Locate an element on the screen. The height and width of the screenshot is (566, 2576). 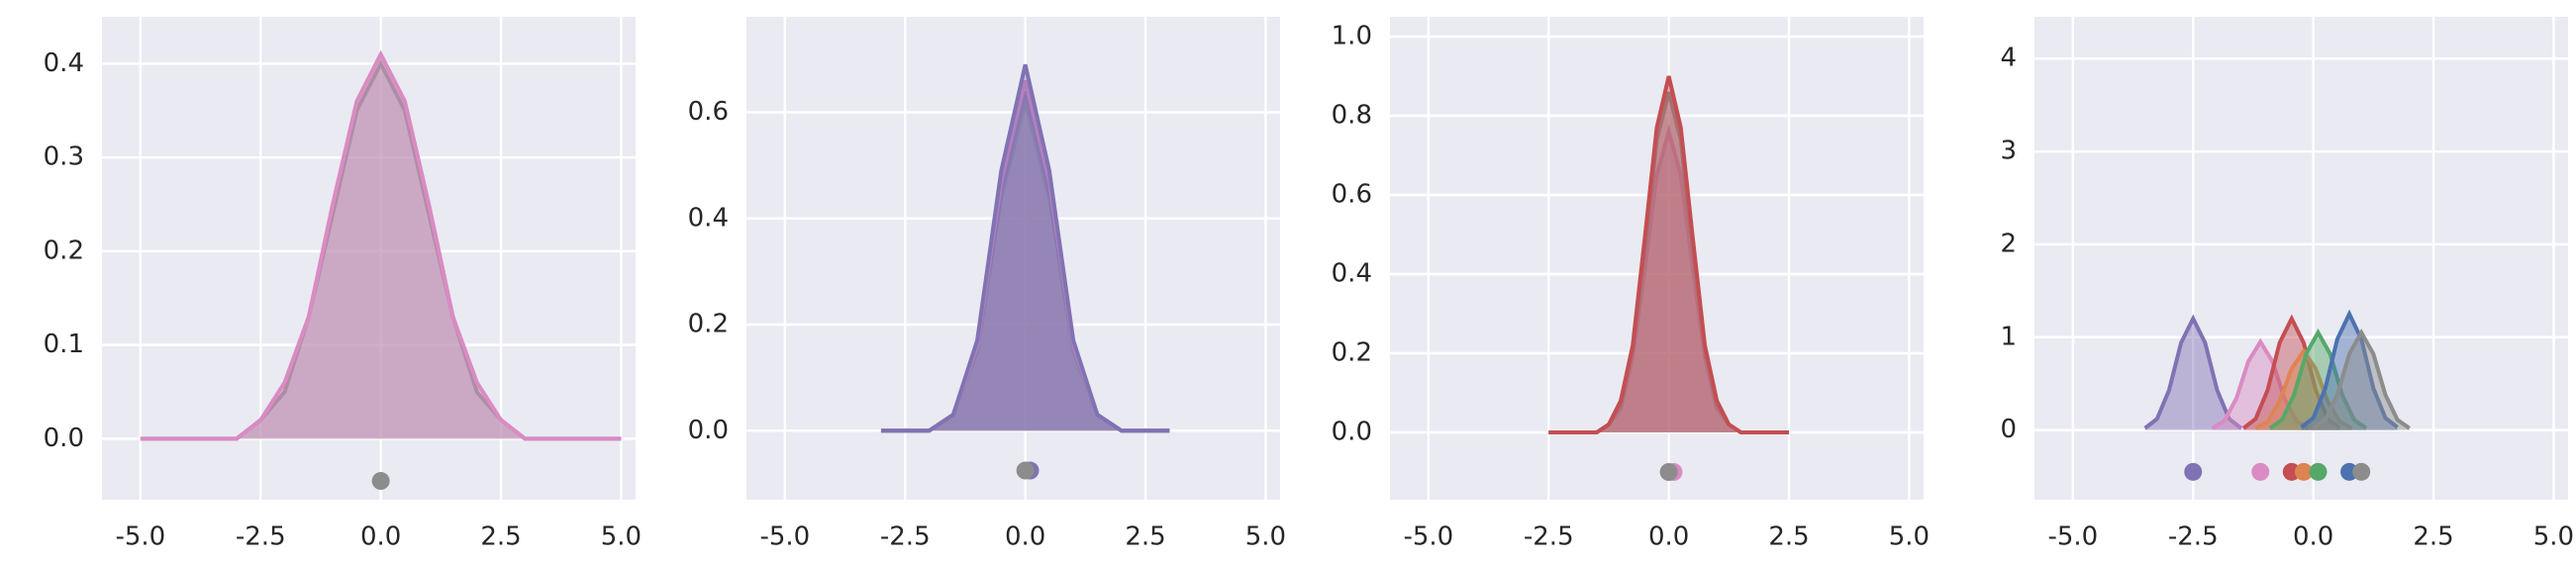
y-tick-label: 0.3 is located at coordinates (64, 157).